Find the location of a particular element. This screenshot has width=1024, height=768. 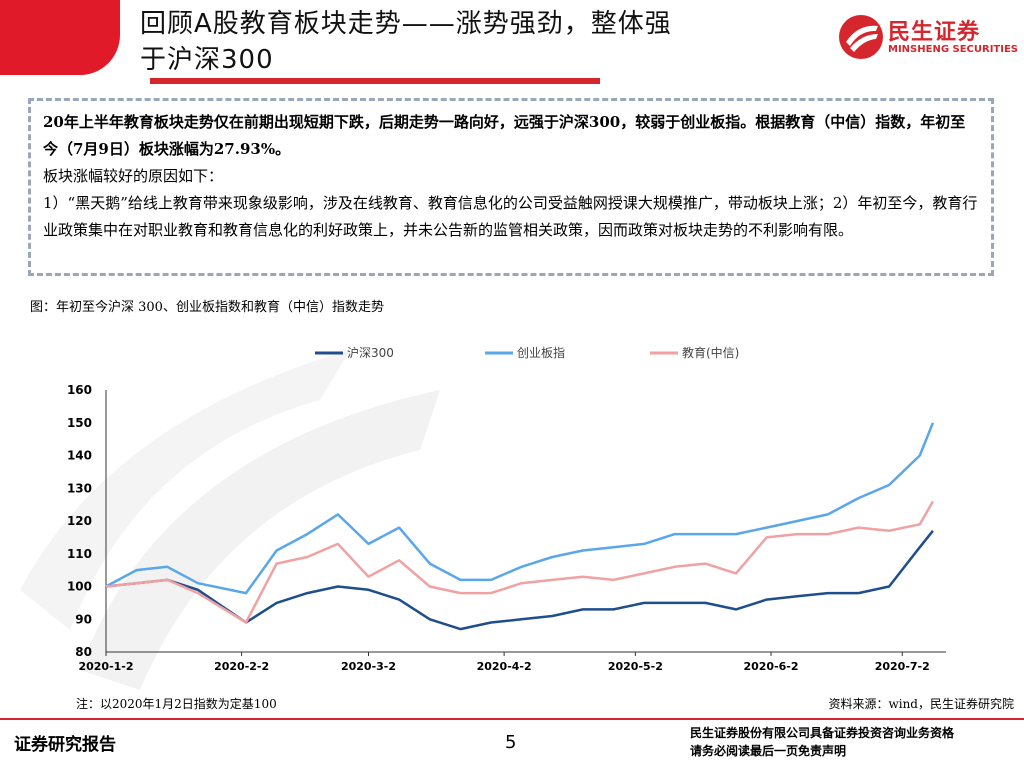

y-tick-label: 150 is located at coordinates (79, 423).